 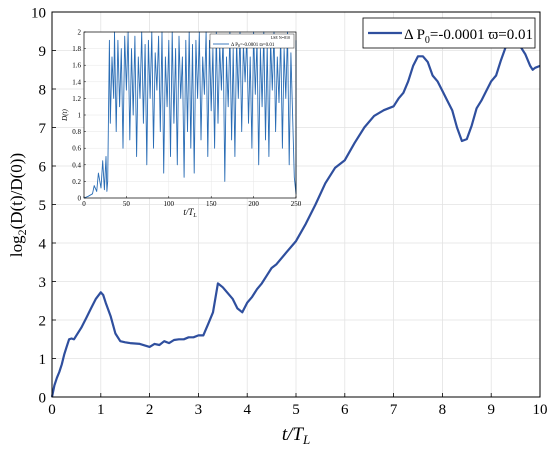 What do you see at coordinates (76, 49) in the screenshot?
I see `inset-y-tick-label: 1.8` at bounding box center [76, 49].